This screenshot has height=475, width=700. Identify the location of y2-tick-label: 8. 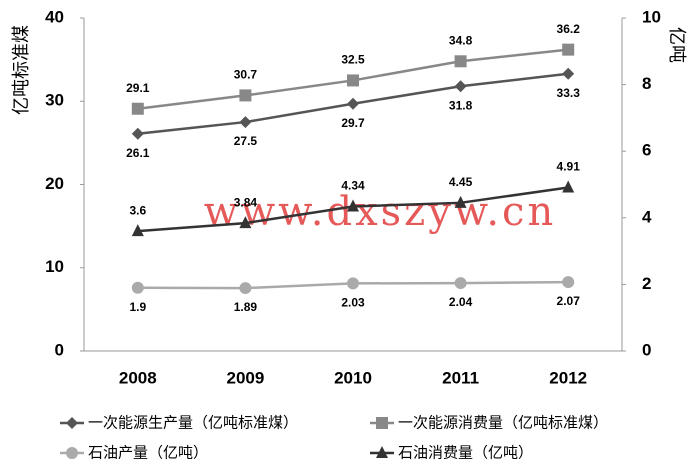
(646, 83).